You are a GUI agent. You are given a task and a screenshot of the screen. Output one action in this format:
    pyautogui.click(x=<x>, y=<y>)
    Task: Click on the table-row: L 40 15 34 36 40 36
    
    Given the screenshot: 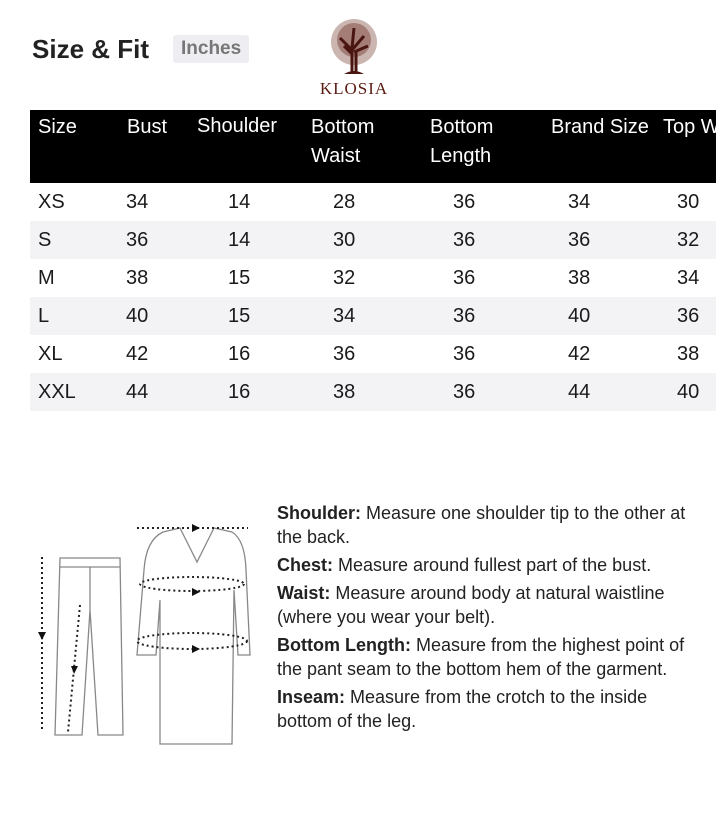 What is the action you would take?
    pyautogui.click(x=373, y=316)
    